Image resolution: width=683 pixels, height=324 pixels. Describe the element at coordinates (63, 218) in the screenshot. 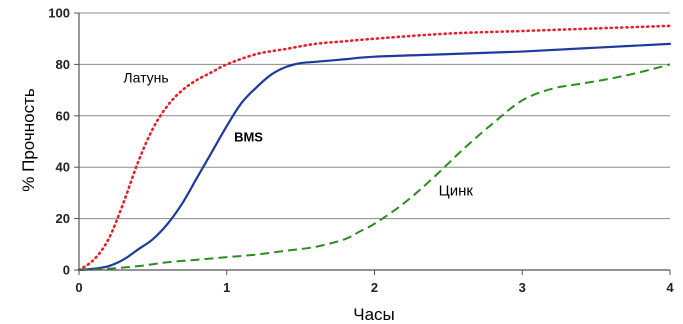

I see `y-tick-label-20: 20` at that location.